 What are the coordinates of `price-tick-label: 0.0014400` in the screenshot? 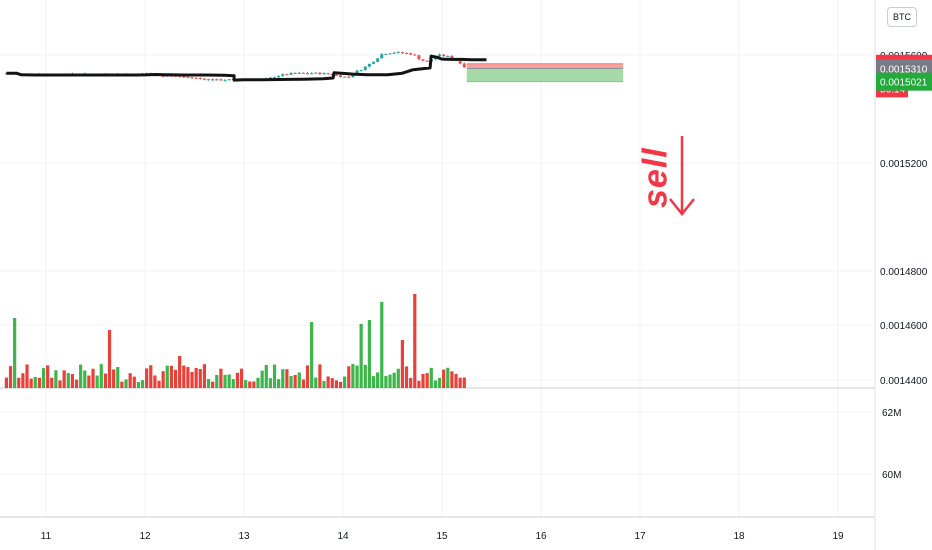 It's located at (904, 381).